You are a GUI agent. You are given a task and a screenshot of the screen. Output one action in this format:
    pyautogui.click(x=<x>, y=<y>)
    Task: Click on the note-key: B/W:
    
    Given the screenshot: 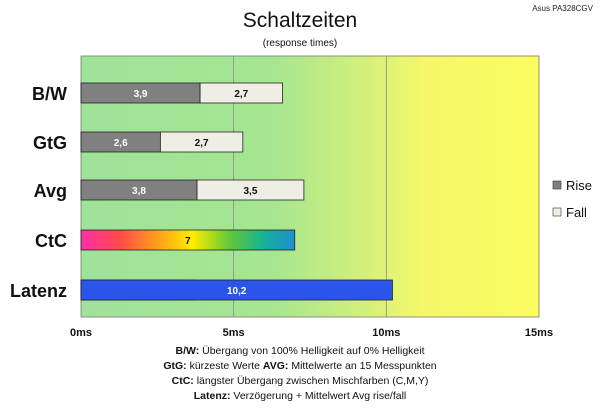 What is the action you would take?
    pyautogui.click(x=187, y=351)
    